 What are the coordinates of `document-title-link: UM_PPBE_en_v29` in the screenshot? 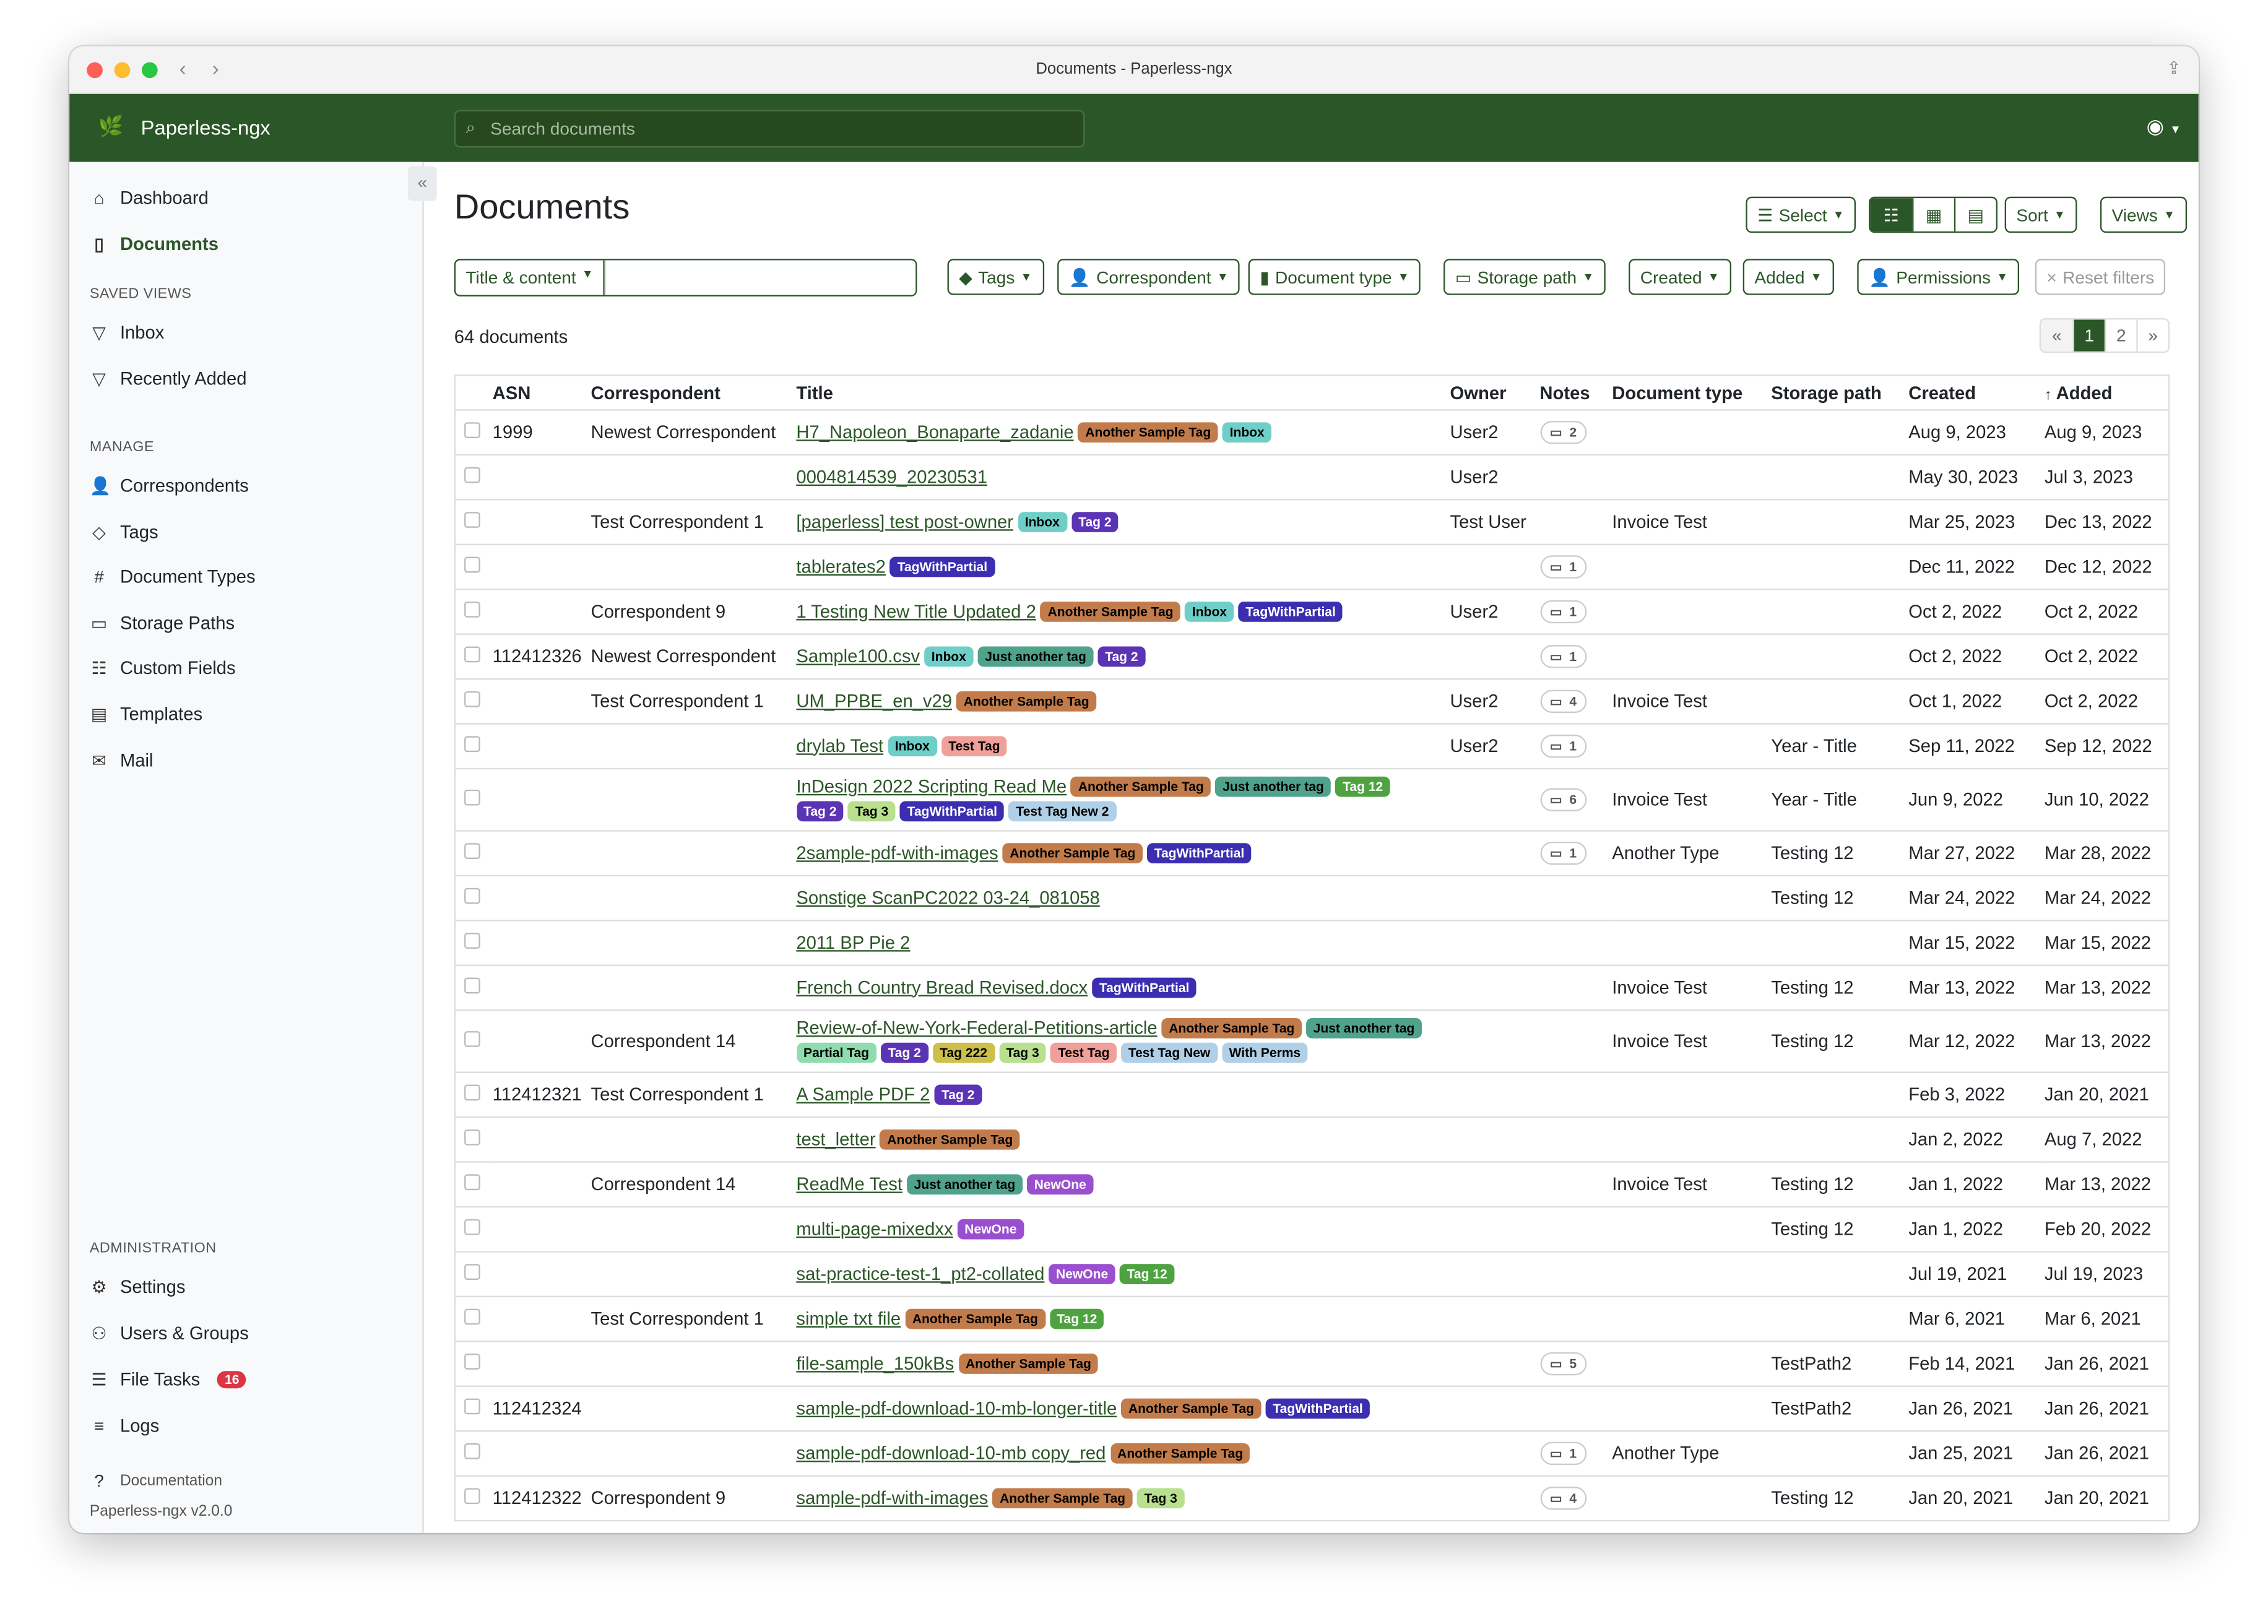 It's located at (874, 700).